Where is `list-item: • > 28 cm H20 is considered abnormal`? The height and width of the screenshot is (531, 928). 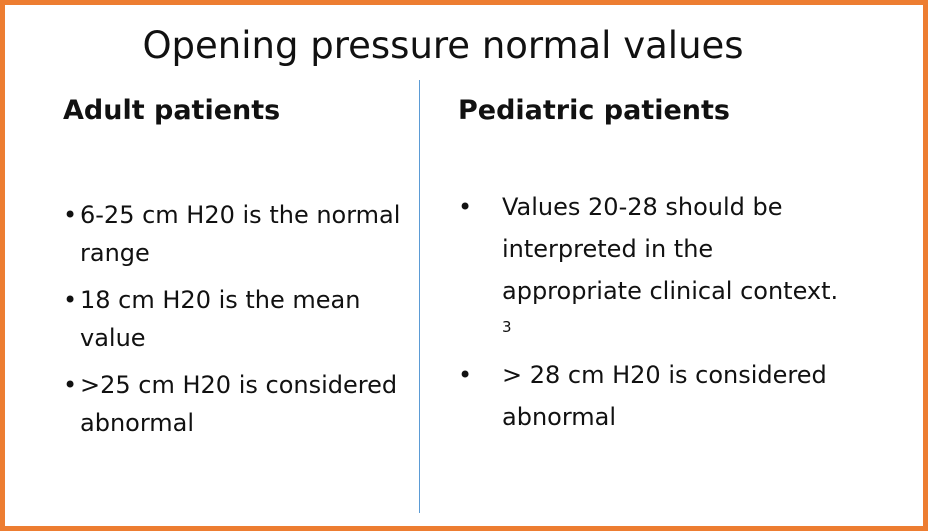
list-item: • > 28 cm H20 is considered abnormal is located at coordinates (655, 396).